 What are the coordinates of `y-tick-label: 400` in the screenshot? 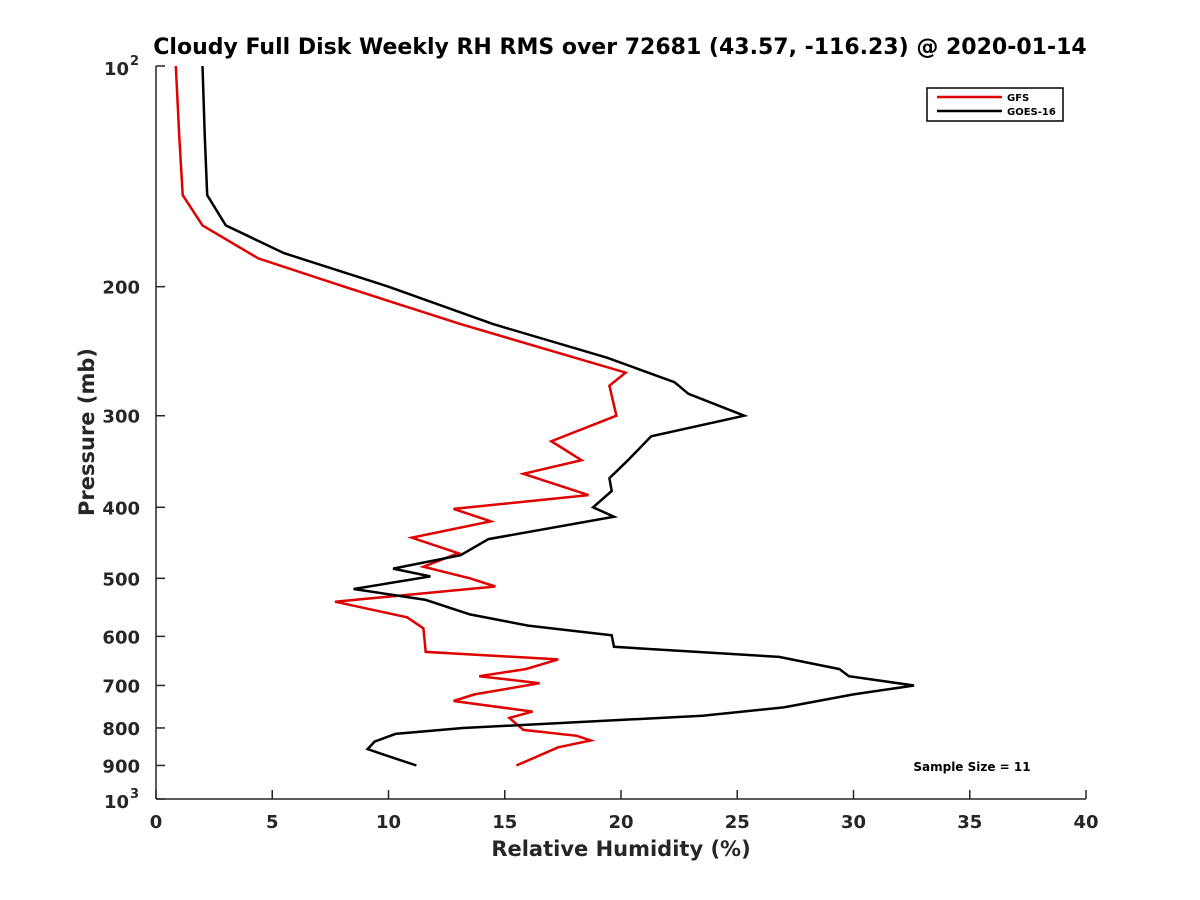 It's located at (121, 508).